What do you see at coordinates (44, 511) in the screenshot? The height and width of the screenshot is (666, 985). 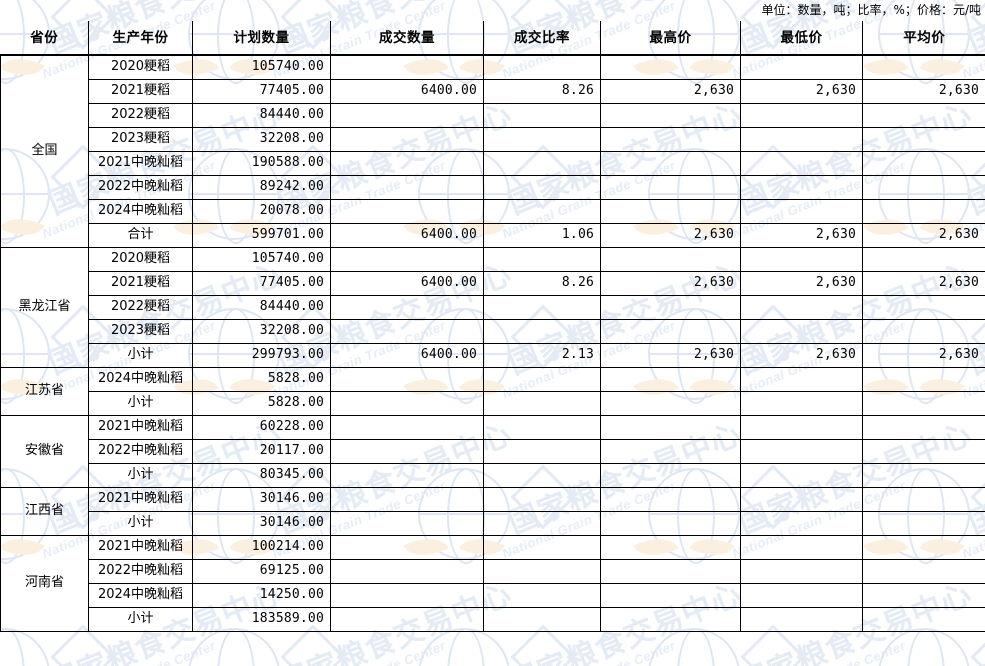 I see `province-cell: 江西省` at bounding box center [44, 511].